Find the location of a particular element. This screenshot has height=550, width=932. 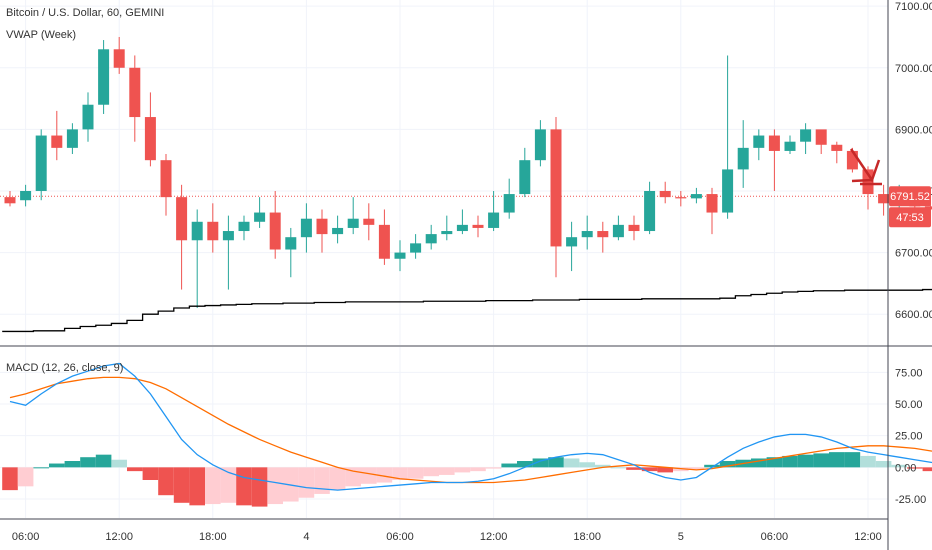

macd-legend: MACD (12, 26, close, 9) is located at coordinates (64, 368).